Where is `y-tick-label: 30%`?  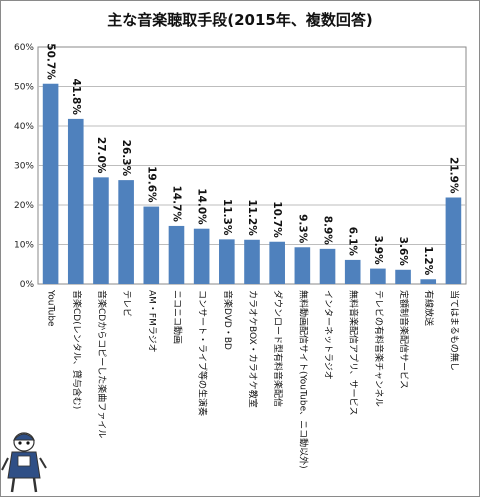
y-tick-label: 30% is located at coordinates (24, 167).